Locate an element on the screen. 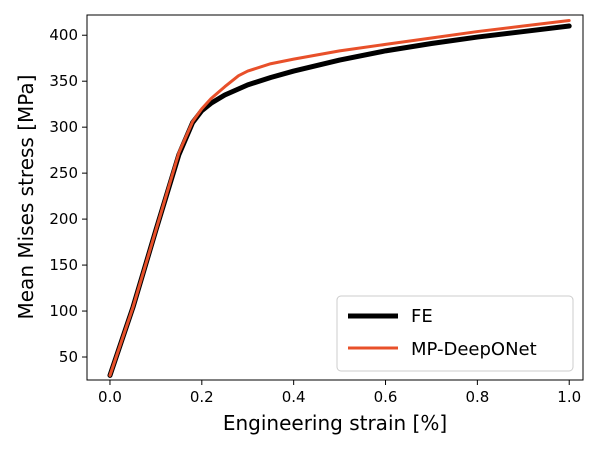  x-tick-label: 0.8 is located at coordinates (477, 397).